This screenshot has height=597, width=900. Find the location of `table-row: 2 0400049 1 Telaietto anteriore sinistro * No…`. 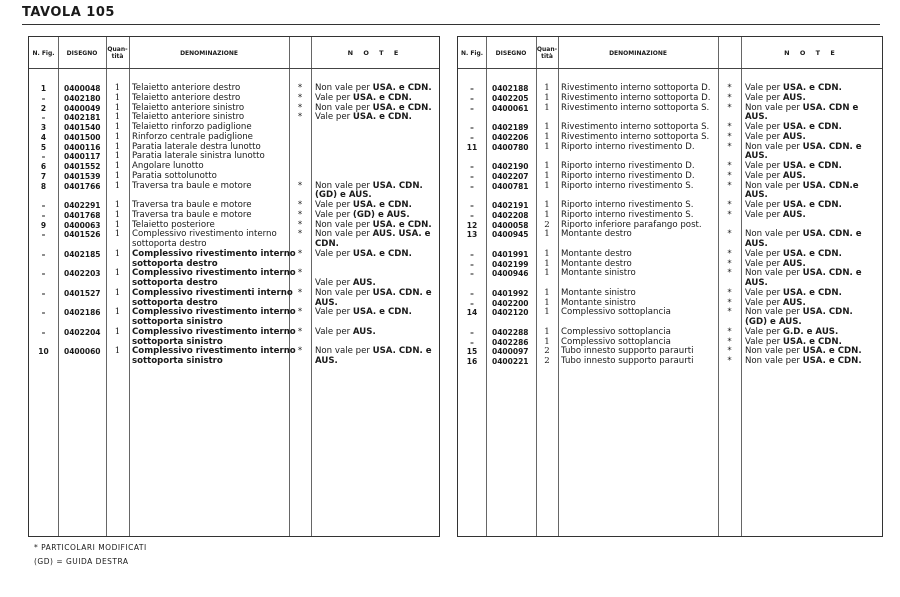

table-row: 2 0400049 1 Telaietto anteriore sinistro * No… is located at coordinates (234, 108).